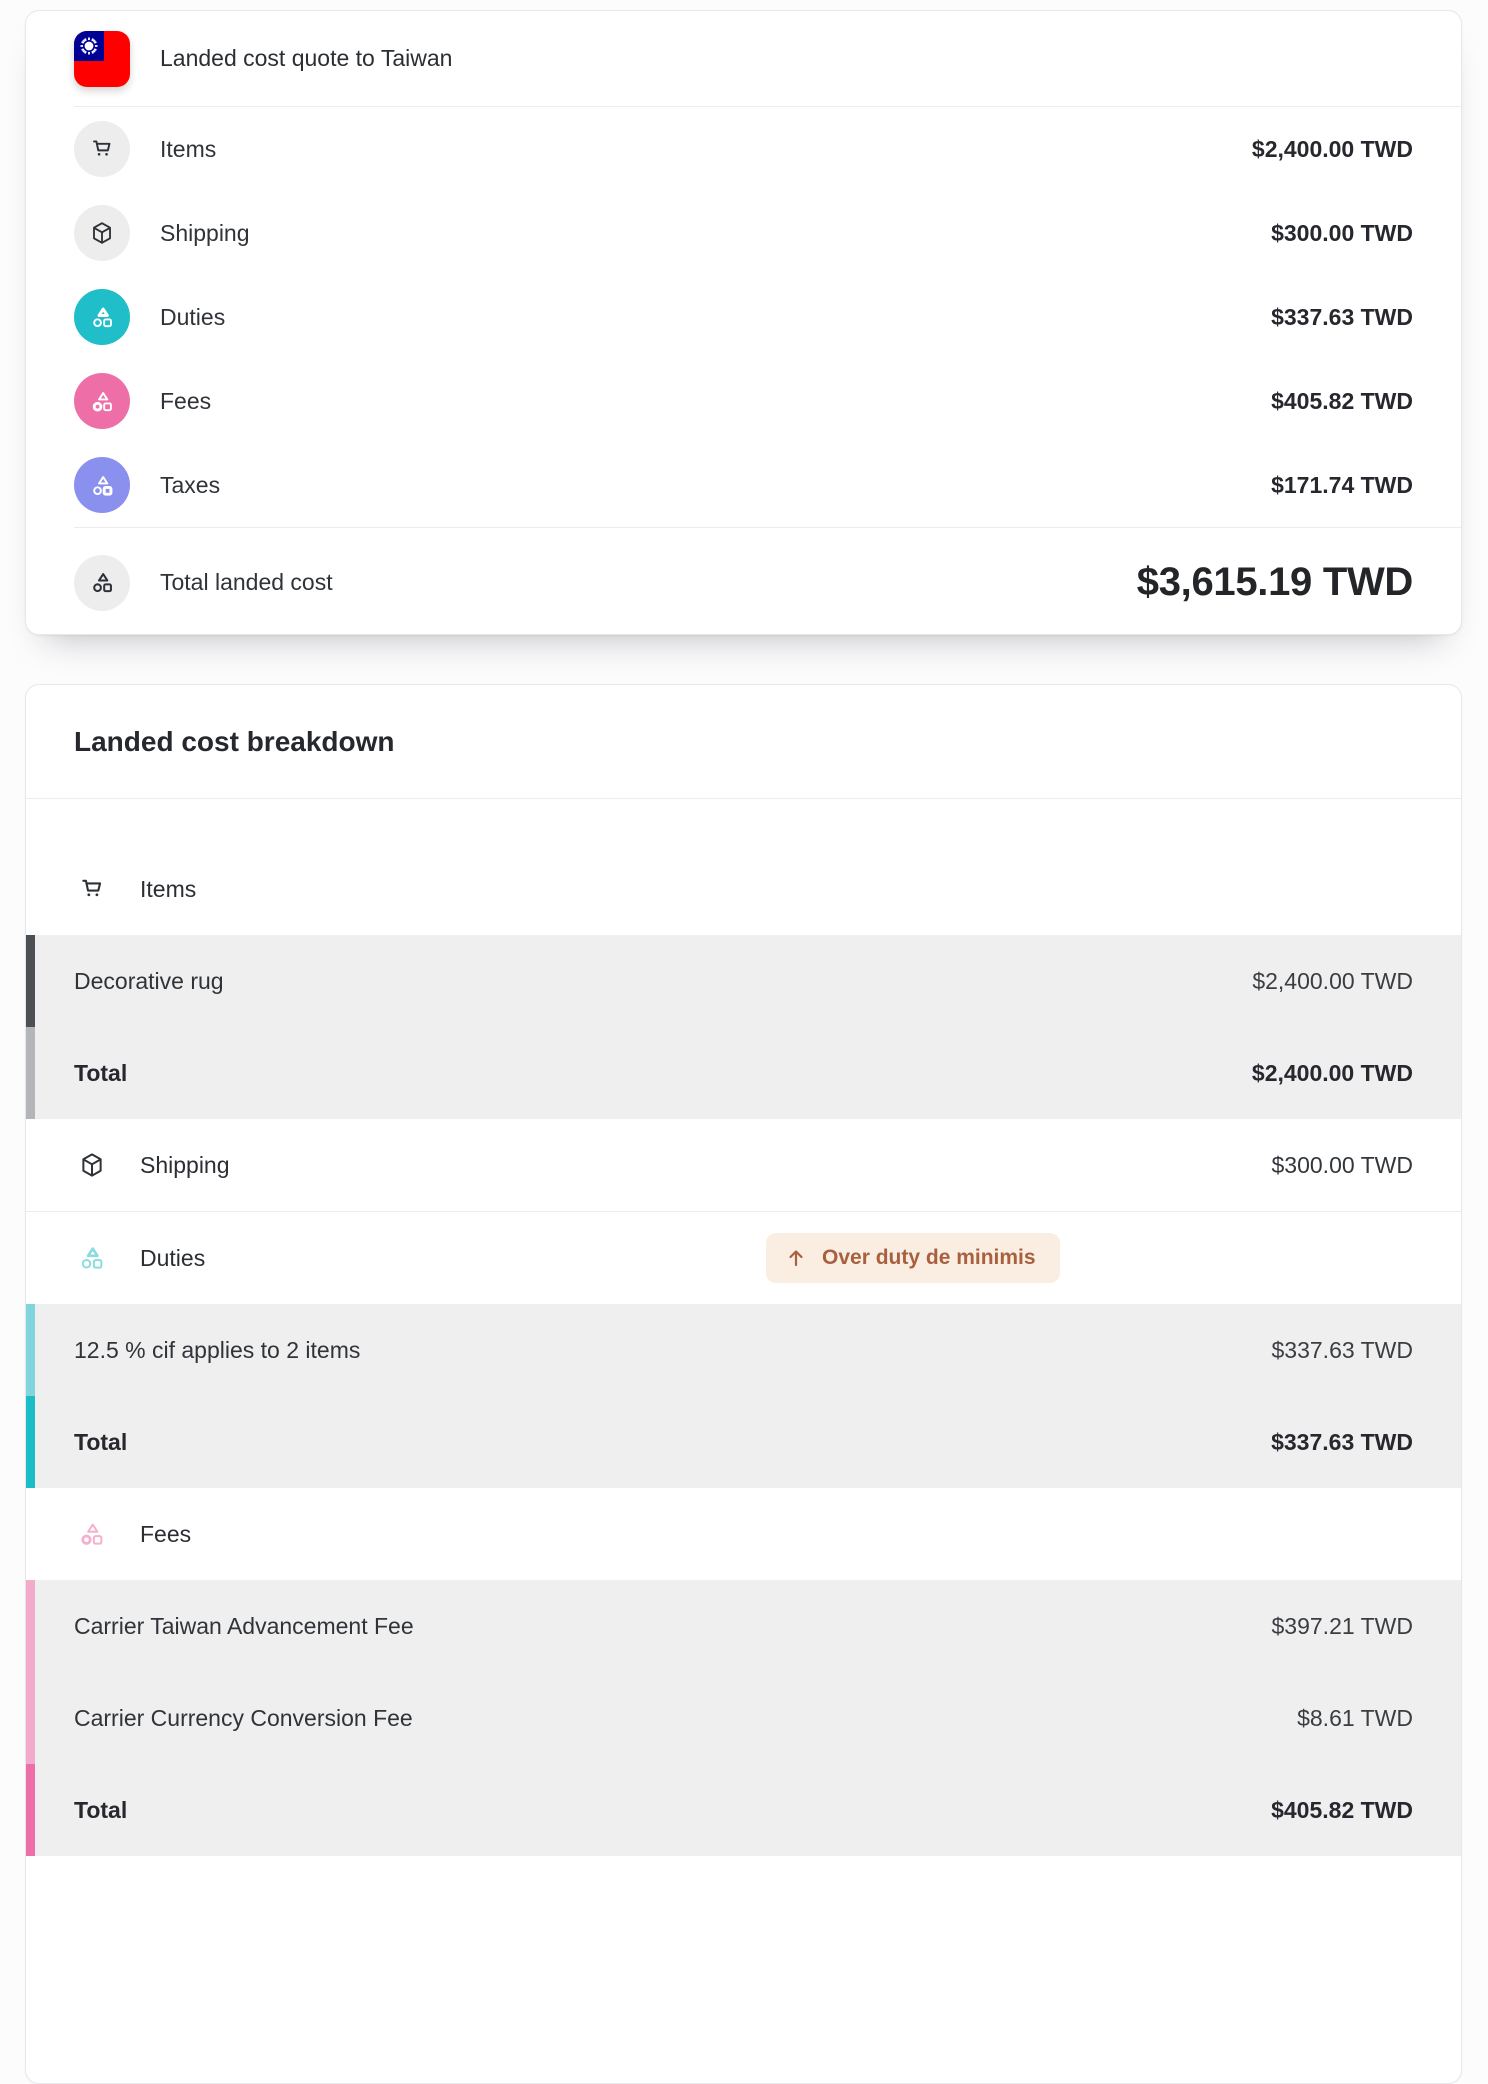 This screenshot has width=1488, height=2084. I want to click on taxes-shapes-icon, so click(102, 485).